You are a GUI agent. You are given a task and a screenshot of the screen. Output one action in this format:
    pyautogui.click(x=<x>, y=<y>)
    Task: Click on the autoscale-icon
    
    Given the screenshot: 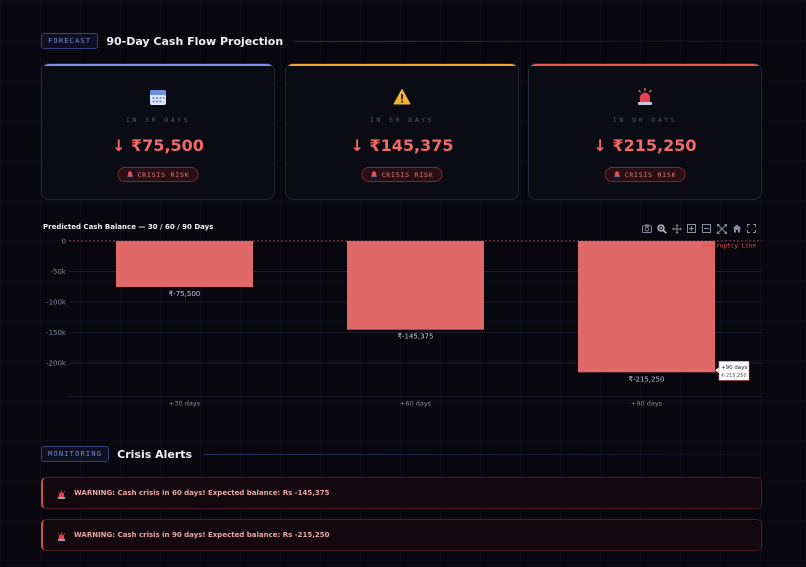 What is the action you would take?
    pyautogui.click(x=721, y=228)
    